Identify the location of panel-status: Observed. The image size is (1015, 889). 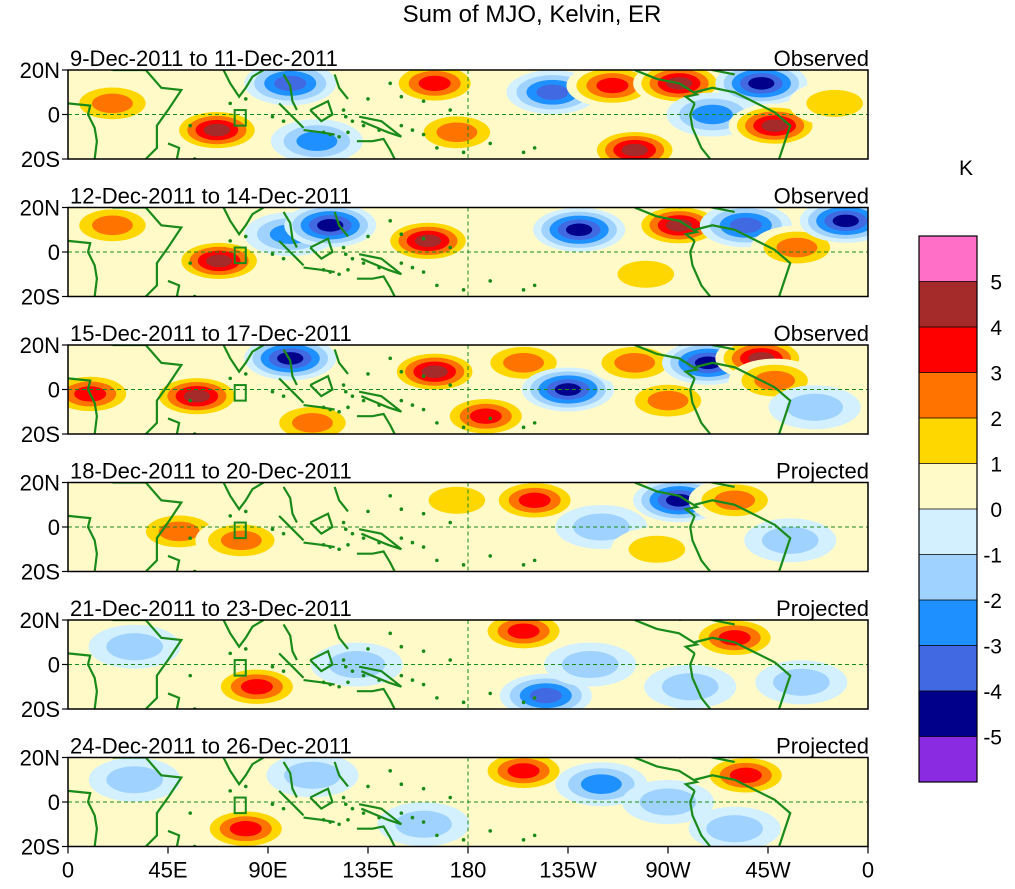
(821, 58).